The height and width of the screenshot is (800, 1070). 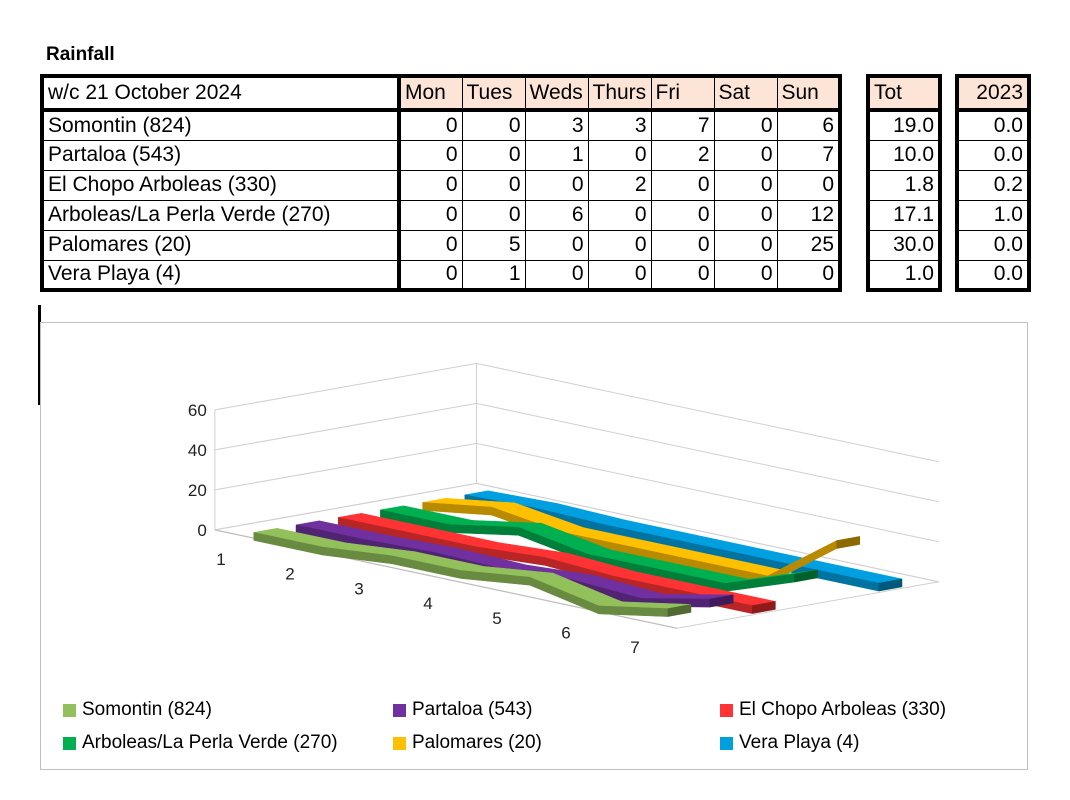 I want to click on total-value: 19.0, so click(x=904, y=125).